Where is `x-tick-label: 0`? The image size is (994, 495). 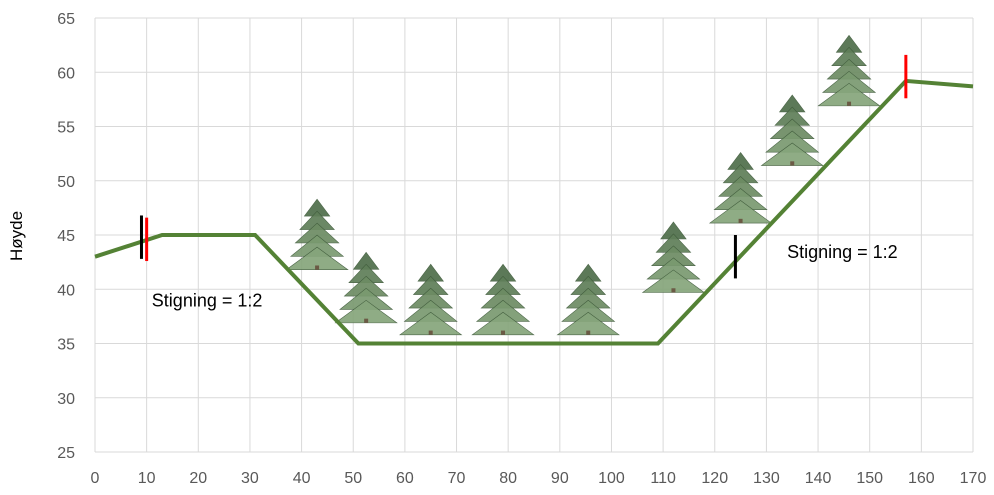 x-tick-label: 0 is located at coordinates (95, 478).